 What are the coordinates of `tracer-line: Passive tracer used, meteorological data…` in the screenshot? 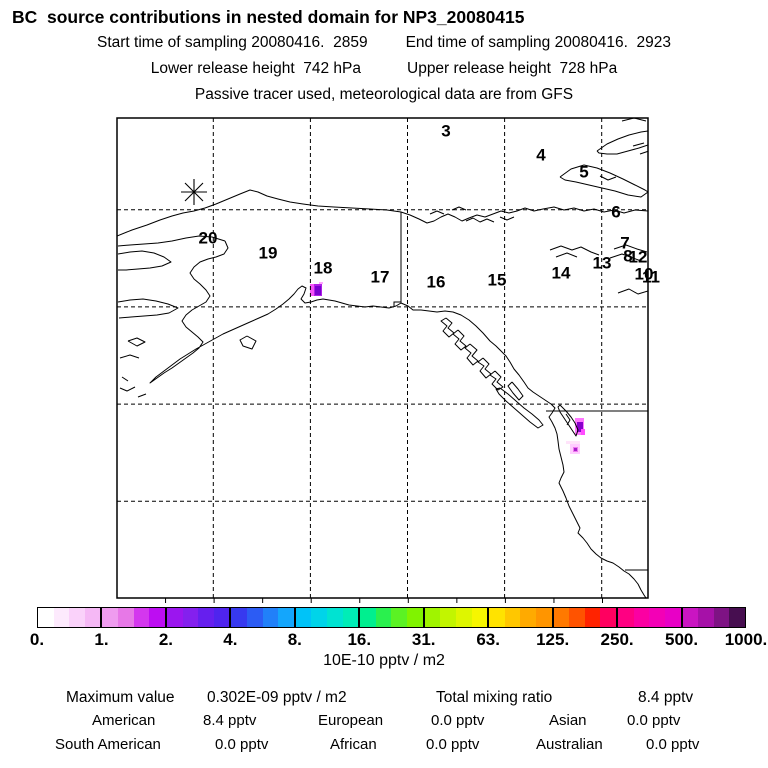 It's located at (384, 95).